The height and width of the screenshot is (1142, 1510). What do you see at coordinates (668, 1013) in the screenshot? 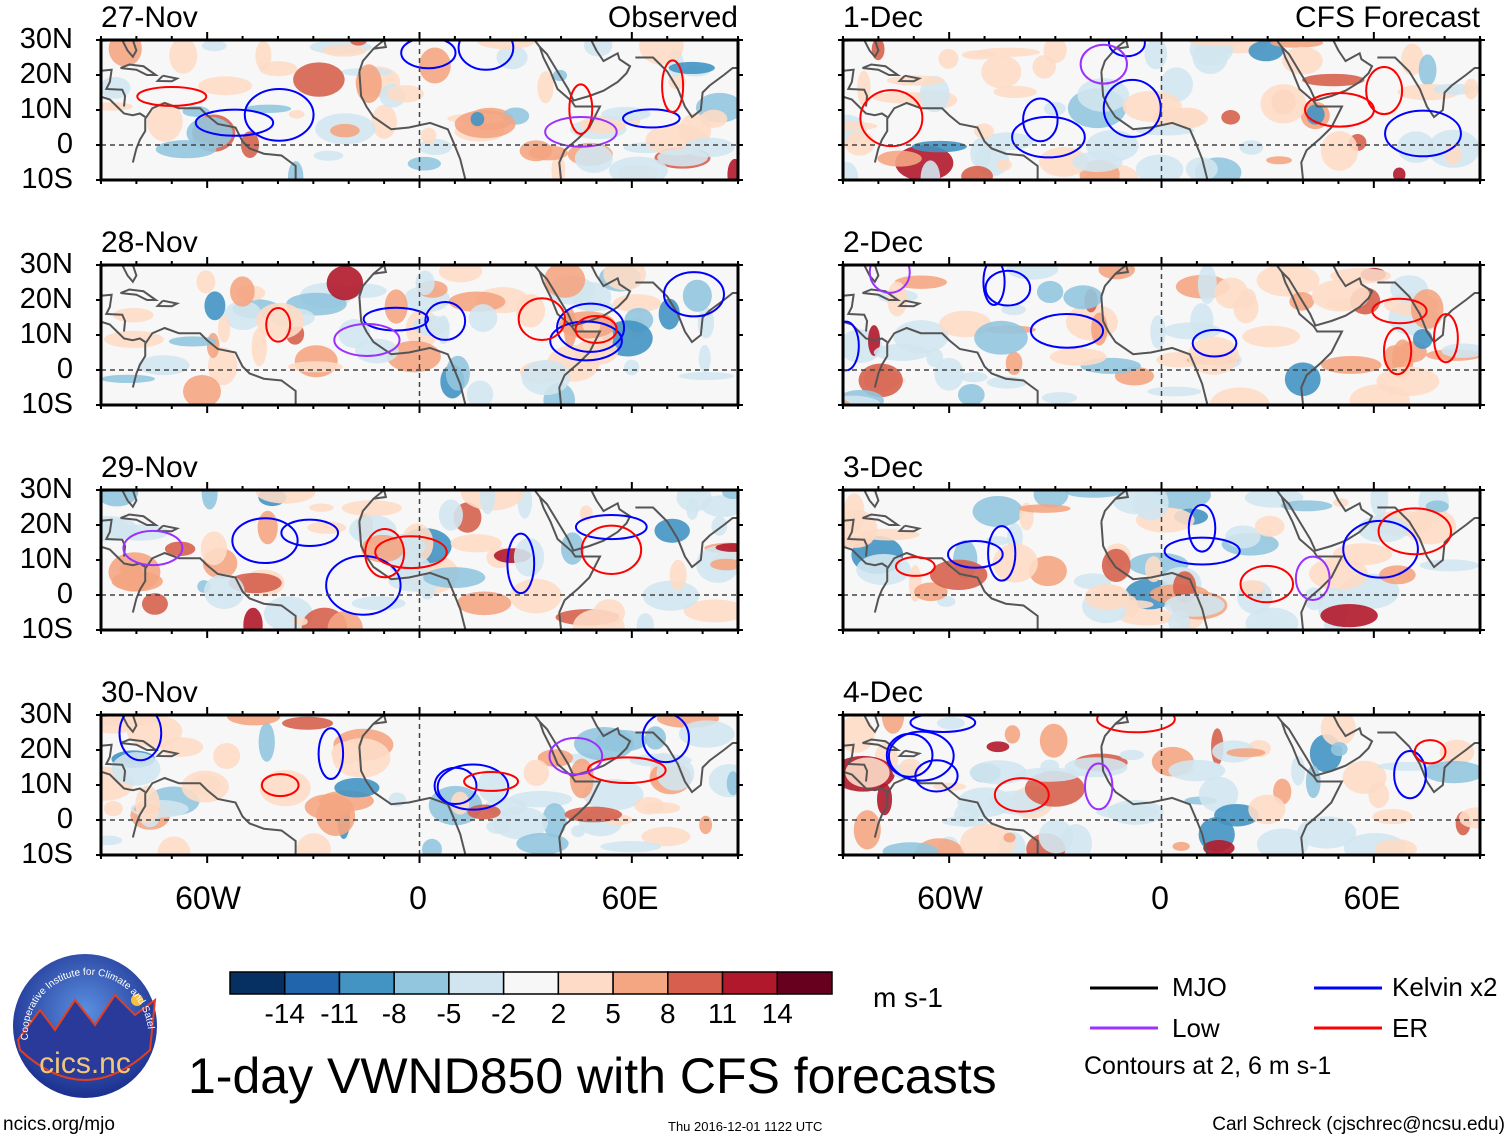
I see `colorbar-label: 8` at bounding box center [668, 1013].